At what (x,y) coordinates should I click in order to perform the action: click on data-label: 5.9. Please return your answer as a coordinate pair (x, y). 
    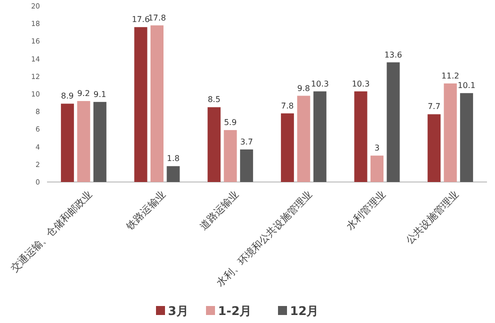
    Looking at the image, I should click on (230, 123).